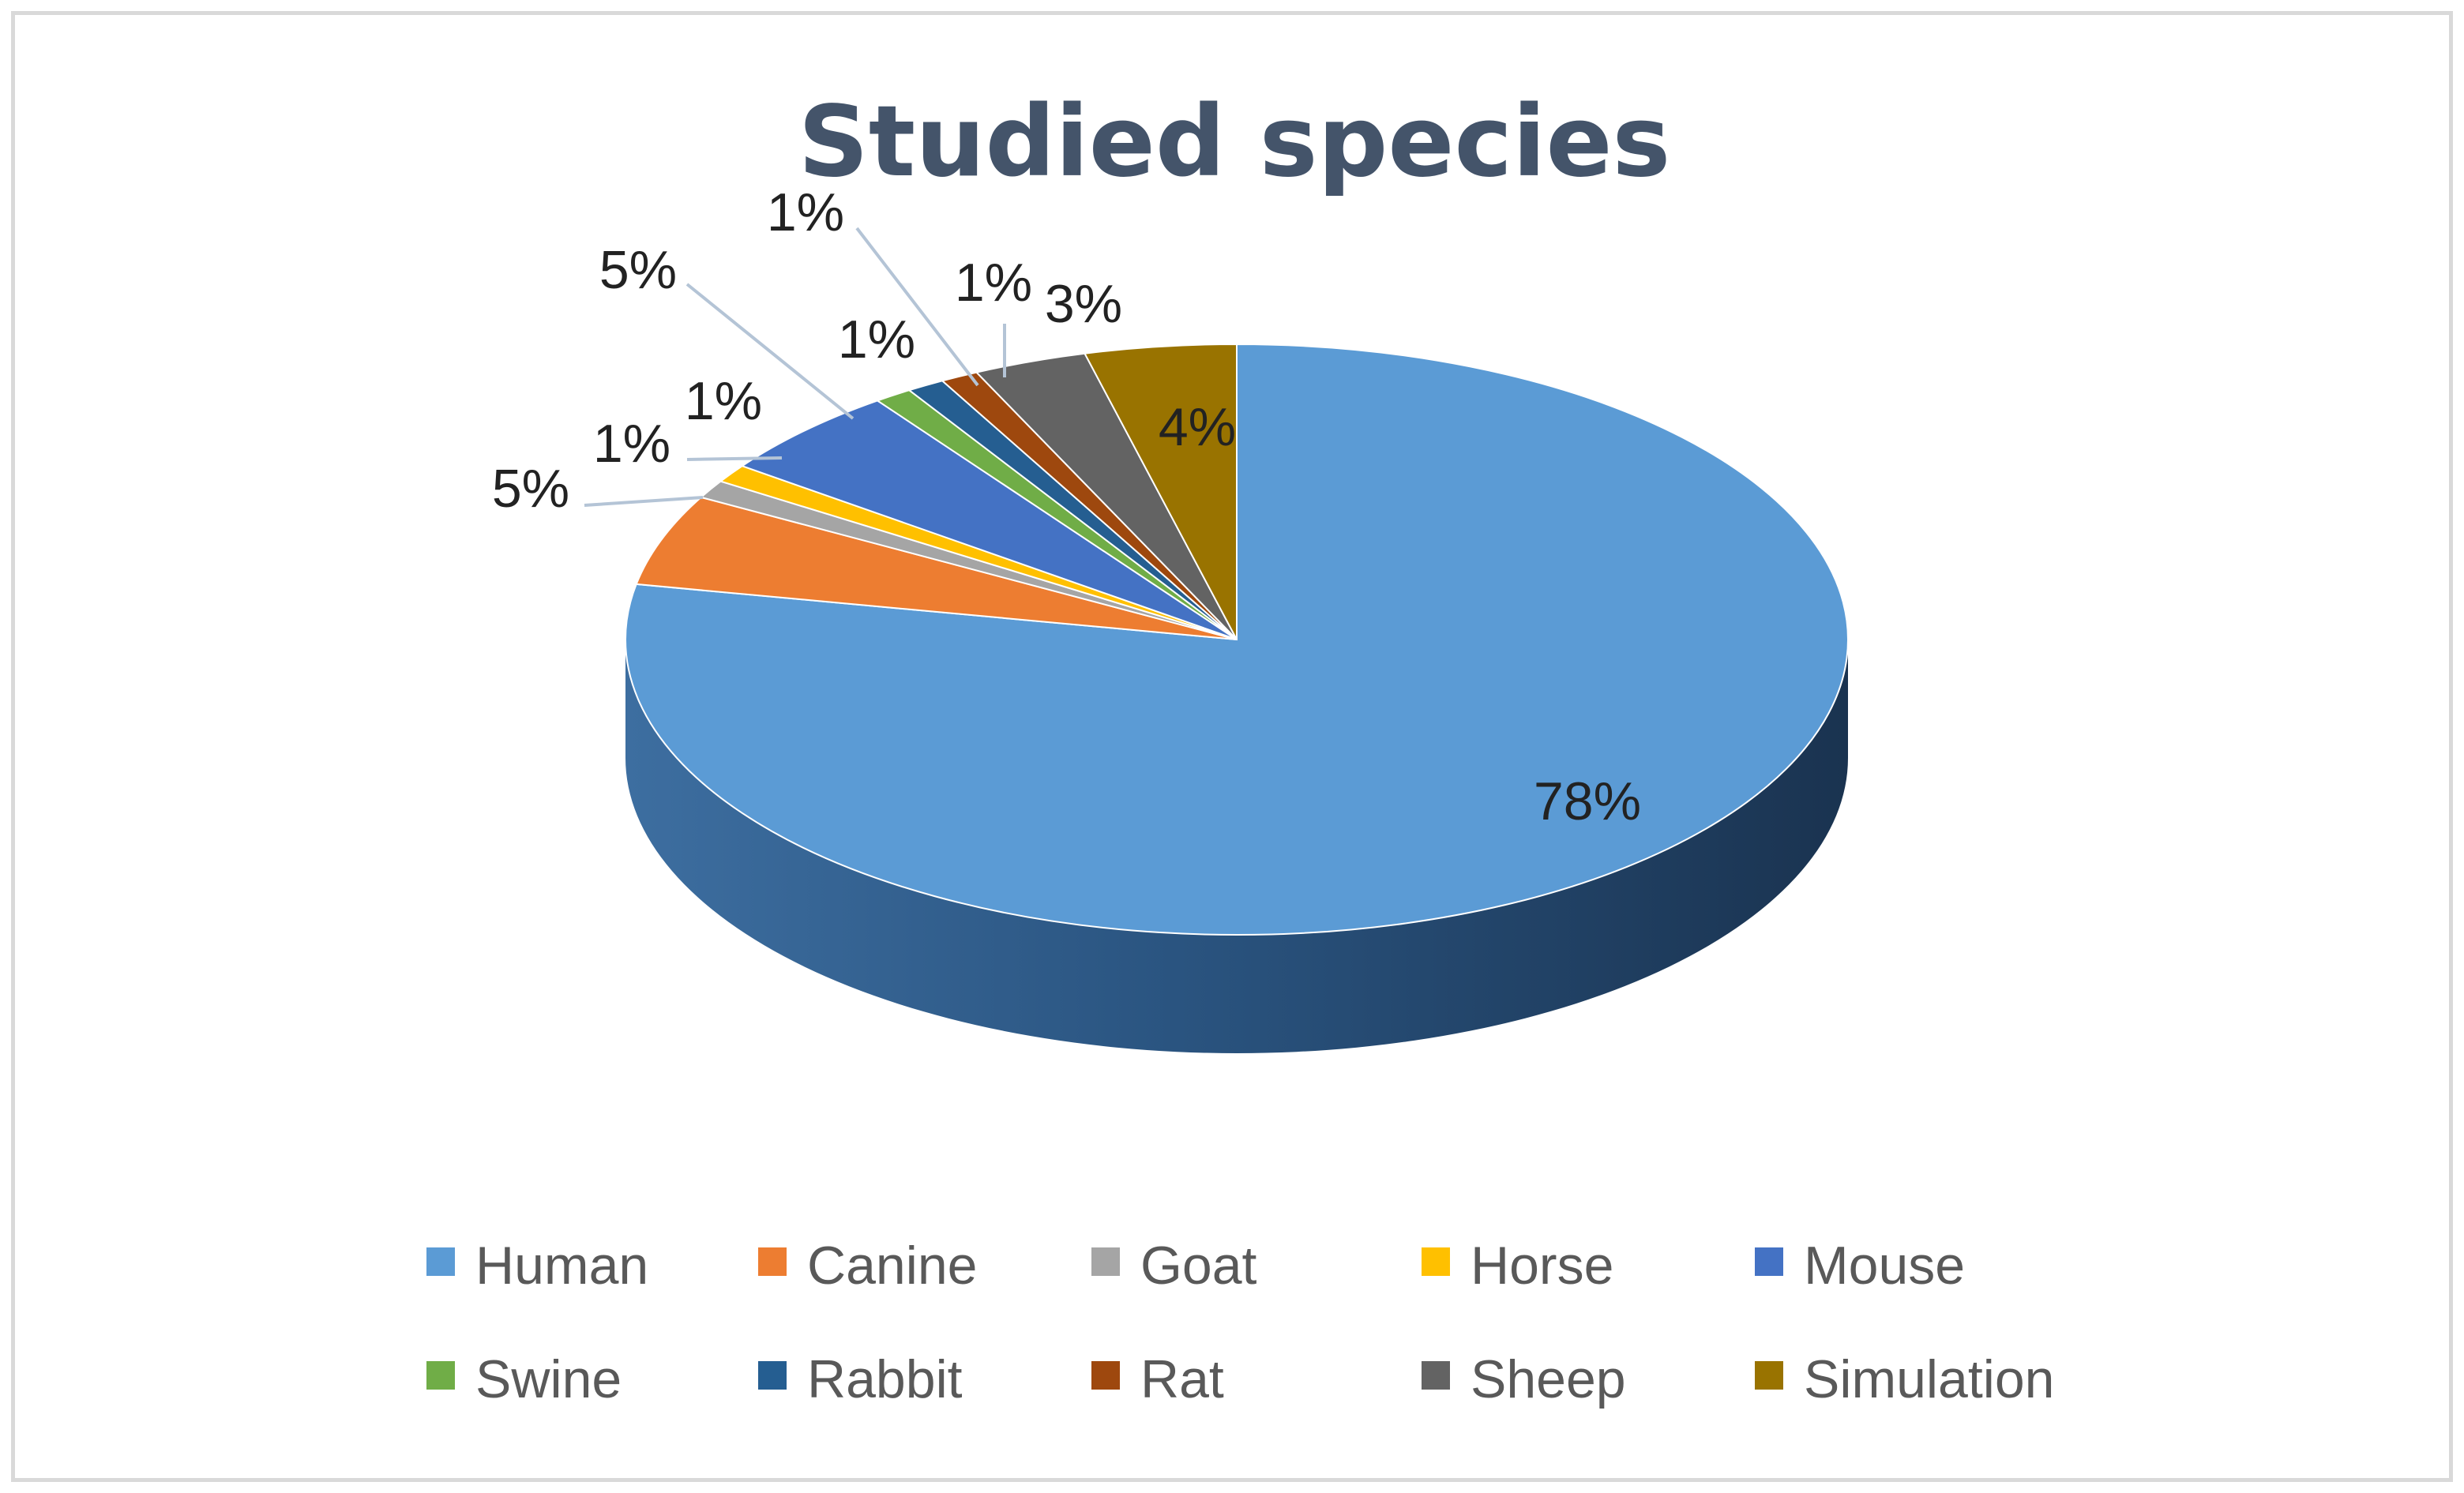  I want to click on leader-line-rabbit, so click(917, 307).